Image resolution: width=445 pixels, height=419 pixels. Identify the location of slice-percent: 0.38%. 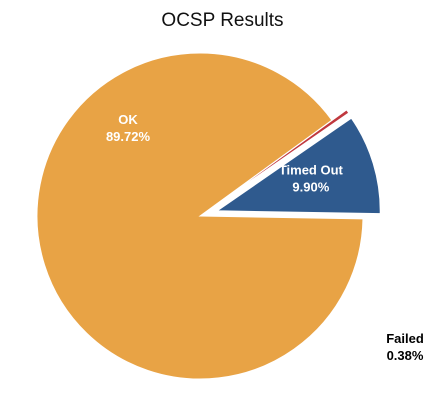
(405, 355).